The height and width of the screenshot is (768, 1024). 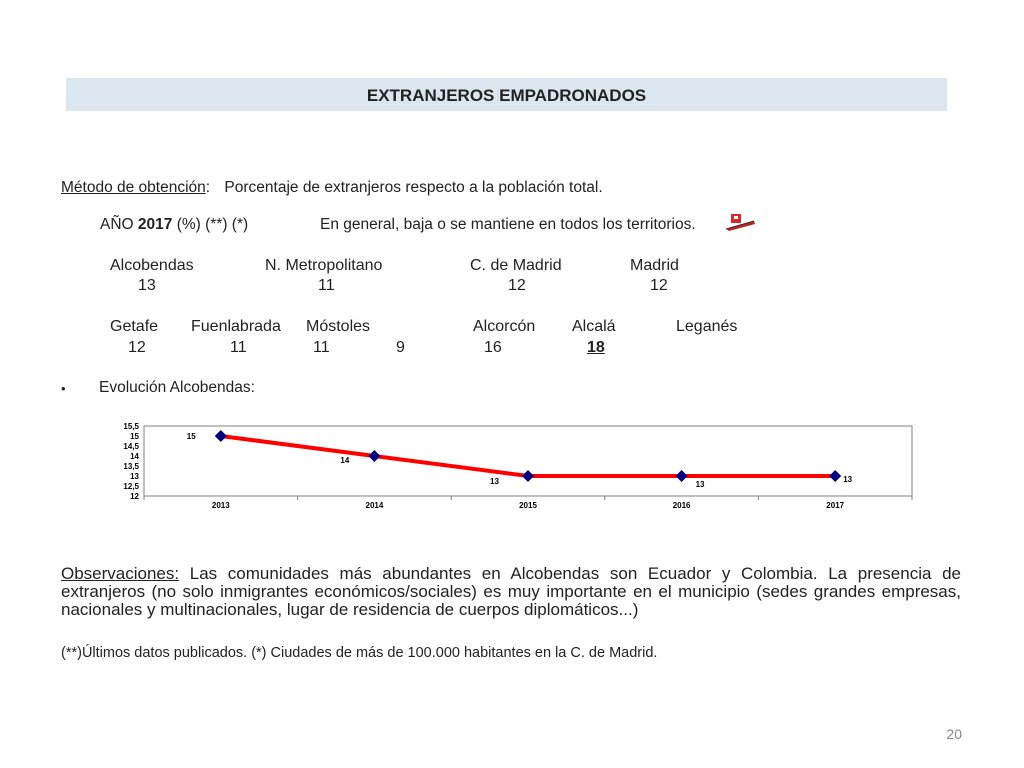 What do you see at coordinates (134, 326) in the screenshot?
I see `row2-name: Getafe` at bounding box center [134, 326].